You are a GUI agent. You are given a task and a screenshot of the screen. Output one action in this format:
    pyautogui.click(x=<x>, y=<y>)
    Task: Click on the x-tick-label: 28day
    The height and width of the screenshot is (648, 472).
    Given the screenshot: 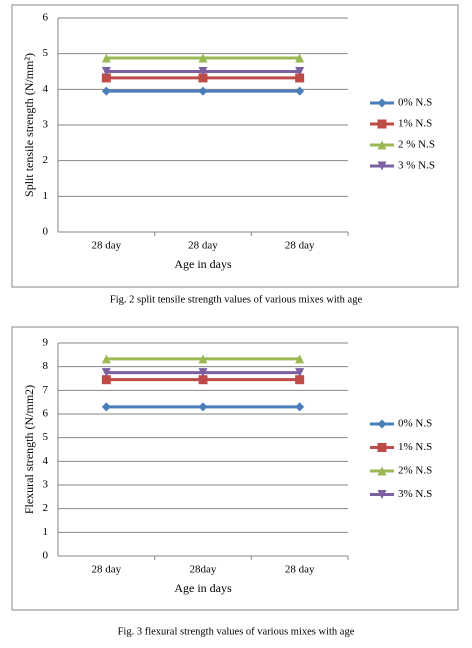 What is the action you would take?
    pyautogui.click(x=203, y=570)
    